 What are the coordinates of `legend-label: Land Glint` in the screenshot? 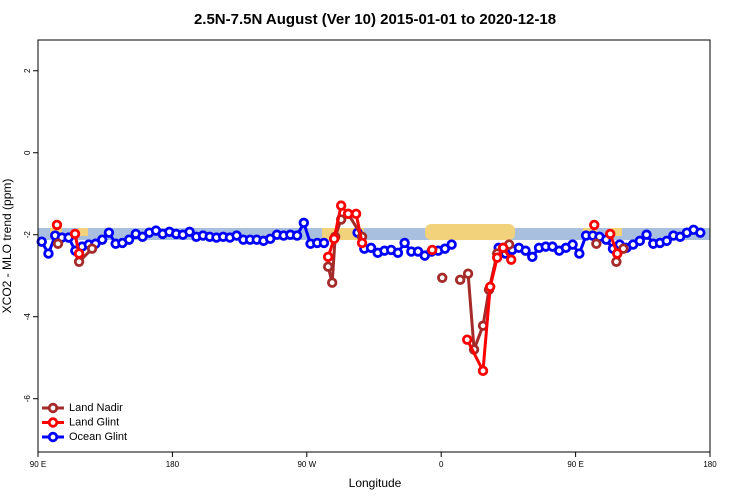 It's located at (94, 422).